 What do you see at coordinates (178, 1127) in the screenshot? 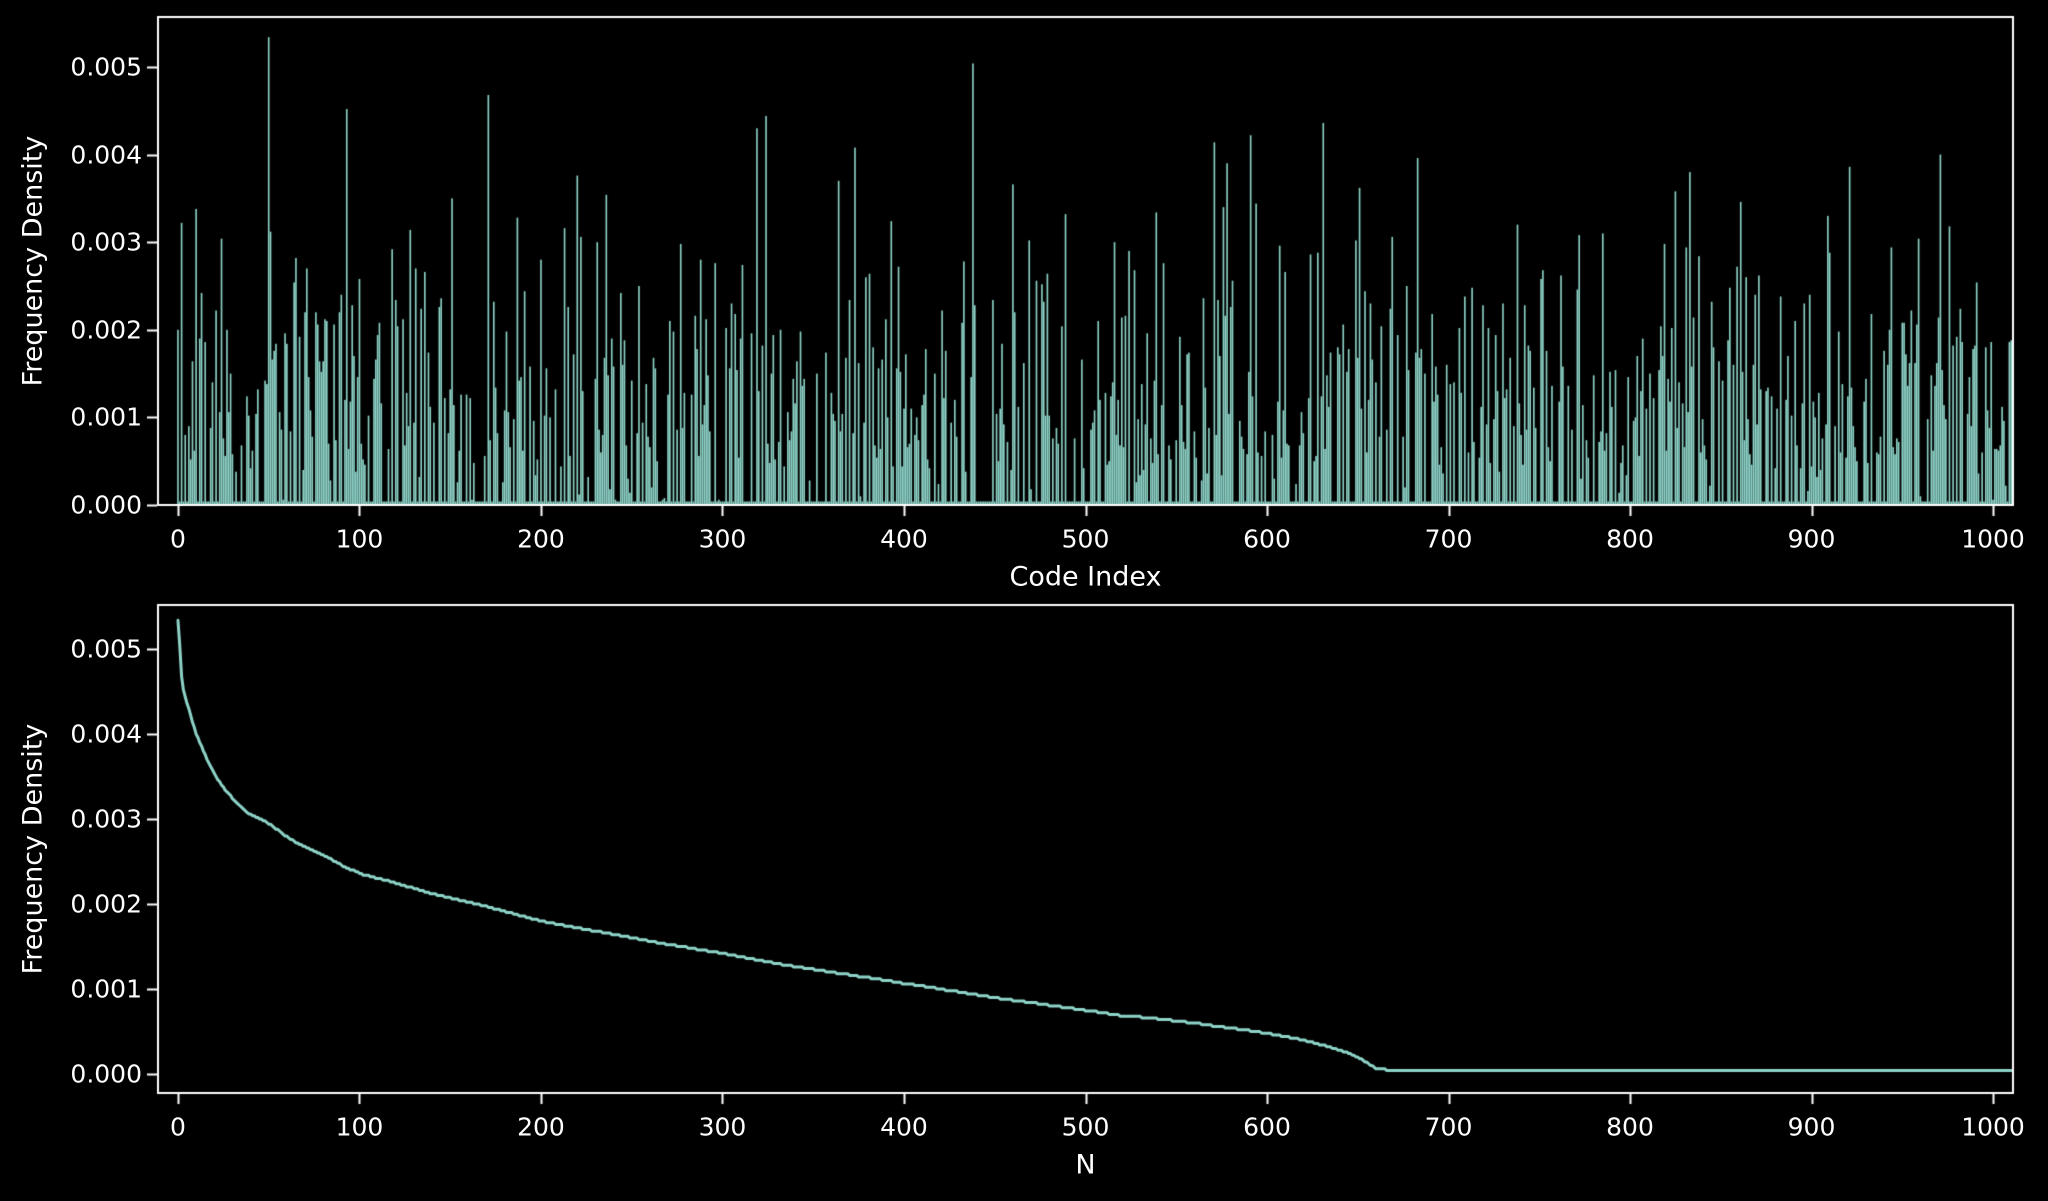
I see `bottom-x-tick-label: 0` at bounding box center [178, 1127].